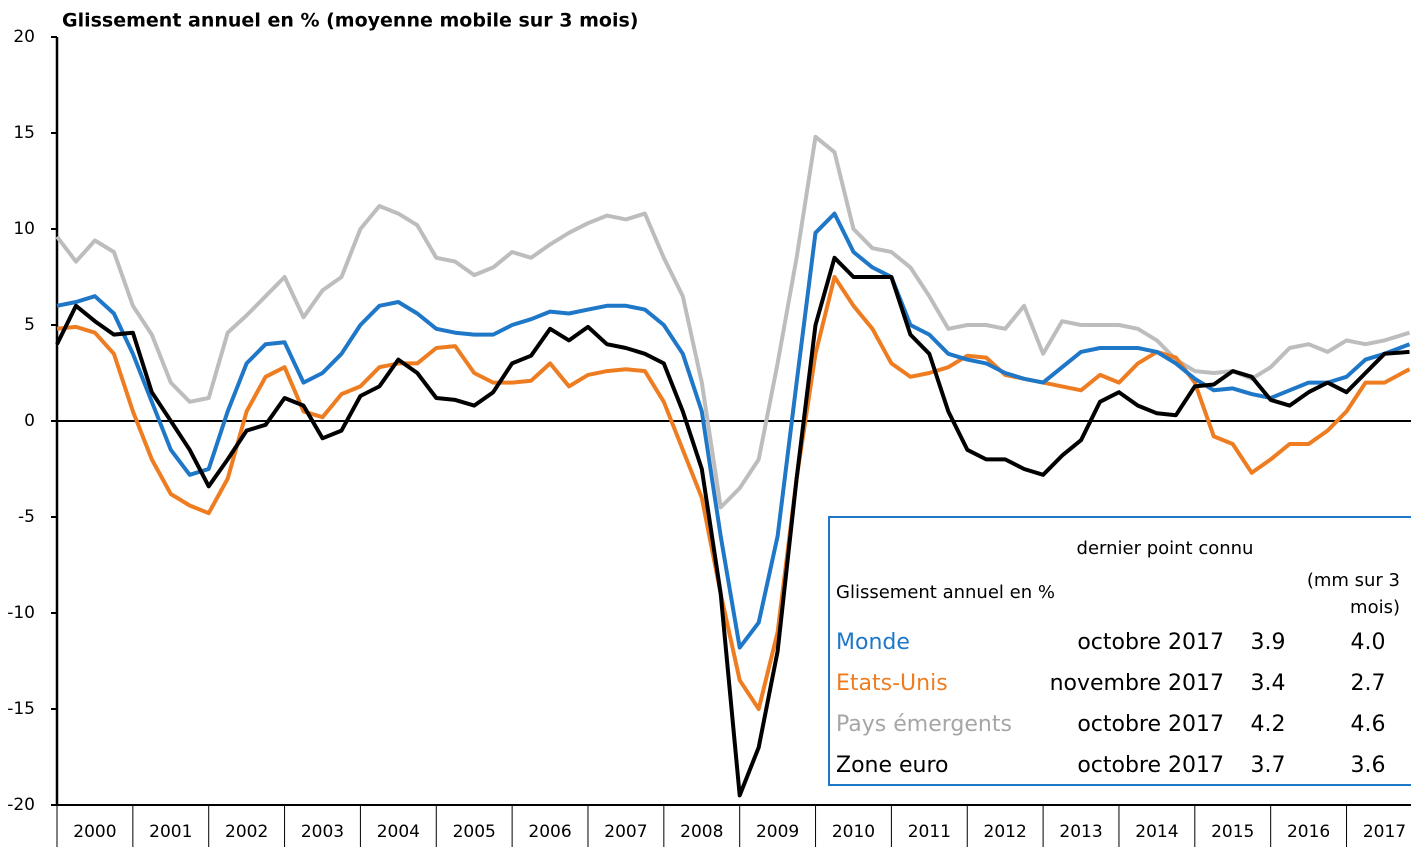  What do you see at coordinates (1268, 683) in the screenshot?
I see `table-value: 3.4` at bounding box center [1268, 683].